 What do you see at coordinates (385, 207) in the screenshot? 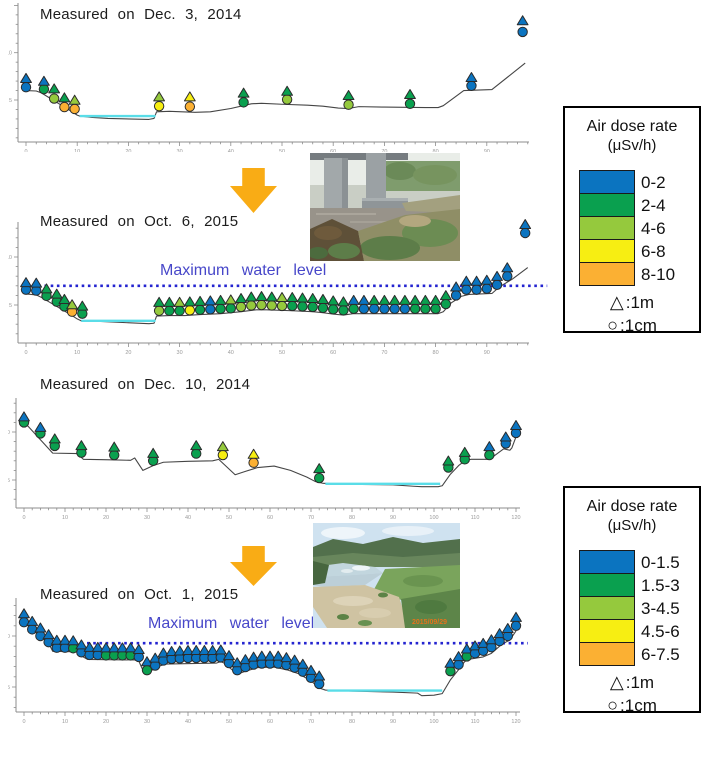
I see `photo-bridge-erosion` at bounding box center [385, 207].